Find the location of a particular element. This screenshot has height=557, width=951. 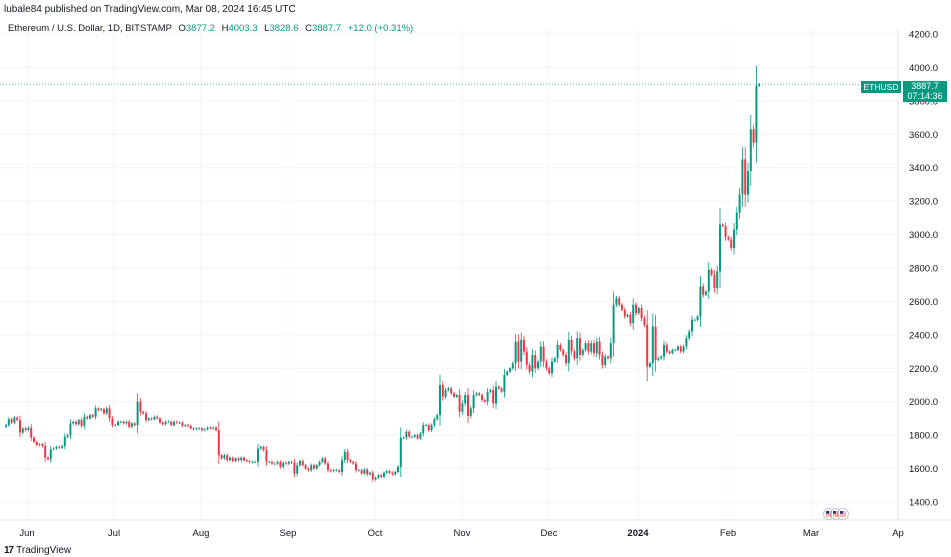

last-price-value: 3887.7 is located at coordinates (925, 86).